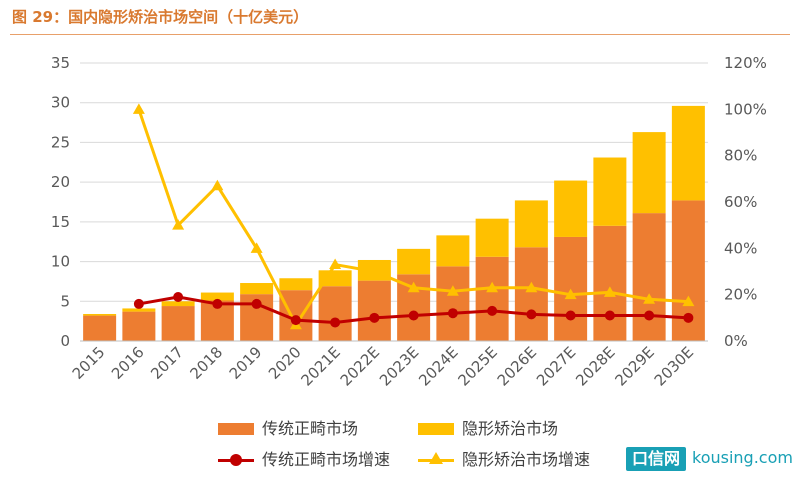 Image resolution: width=800 pixels, height=482 pixels. Describe the element at coordinates (60, 63) in the screenshot. I see `y-left-tick-label: 35` at that location.